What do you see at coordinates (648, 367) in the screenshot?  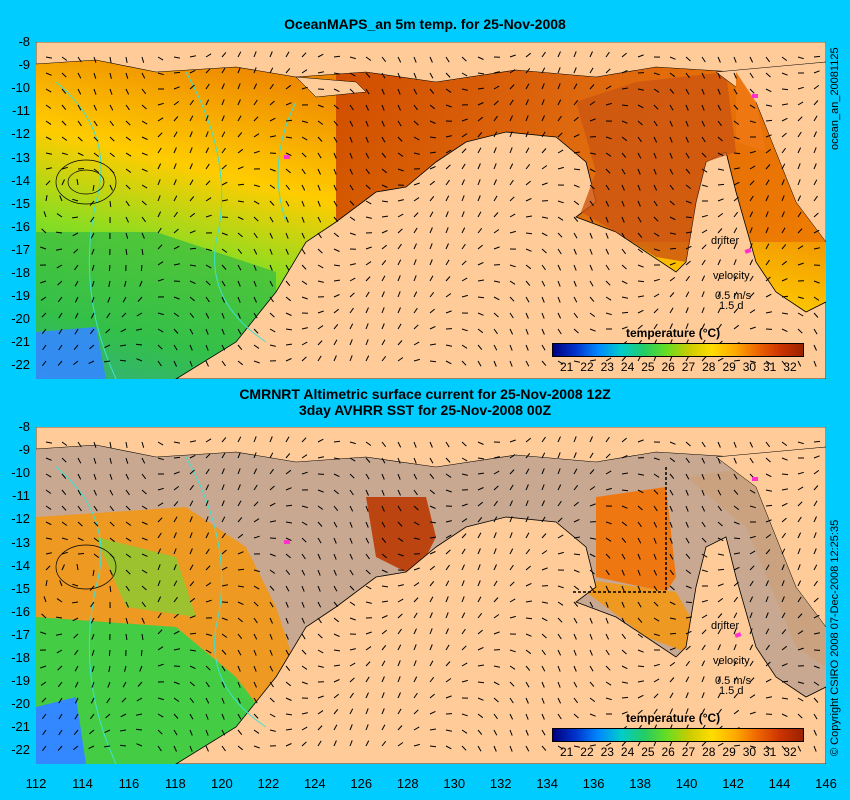 I see `colorbar-tick-label: 25` at bounding box center [648, 367].